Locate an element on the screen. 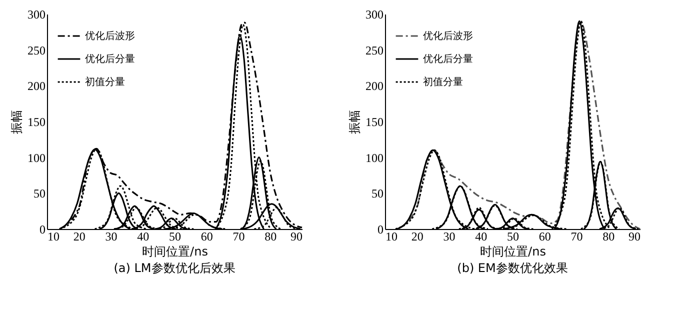 The width and height of the screenshot is (700, 322). text: (a) LM参数优化后效果 is located at coordinates (175, 268).